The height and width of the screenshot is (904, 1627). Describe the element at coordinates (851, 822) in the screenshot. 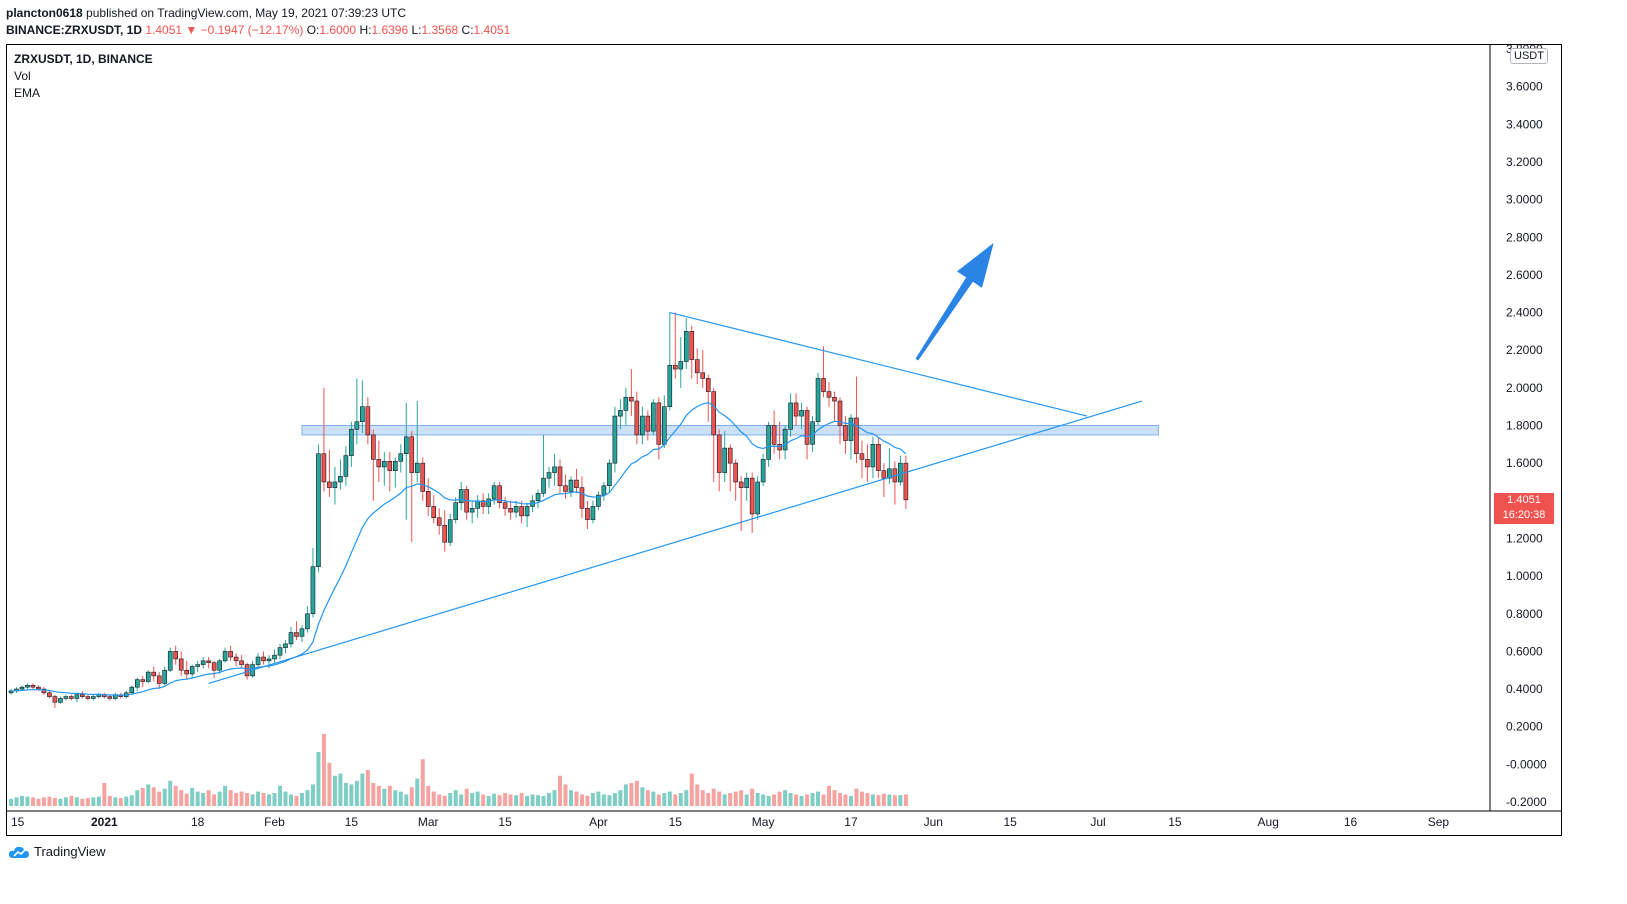

I see `time-tick-label: 17` at that location.